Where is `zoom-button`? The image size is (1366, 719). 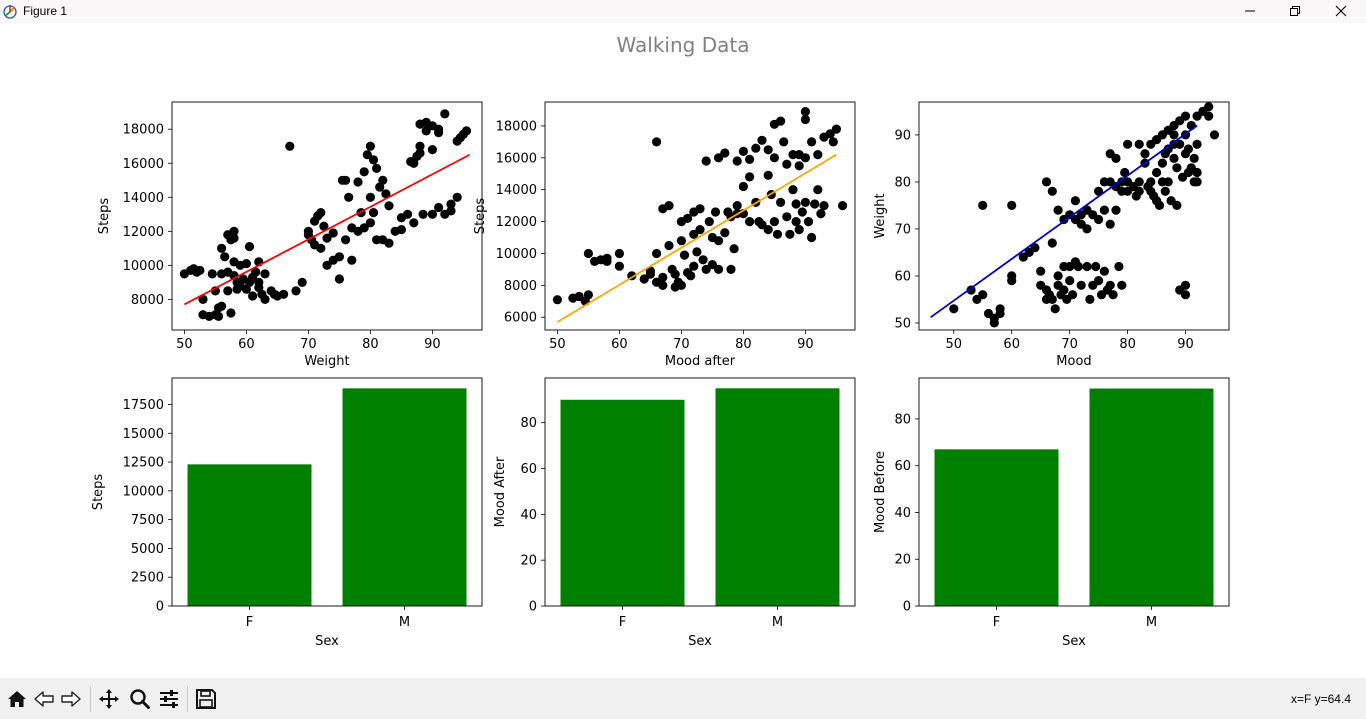 zoom-button is located at coordinates (140, 699).